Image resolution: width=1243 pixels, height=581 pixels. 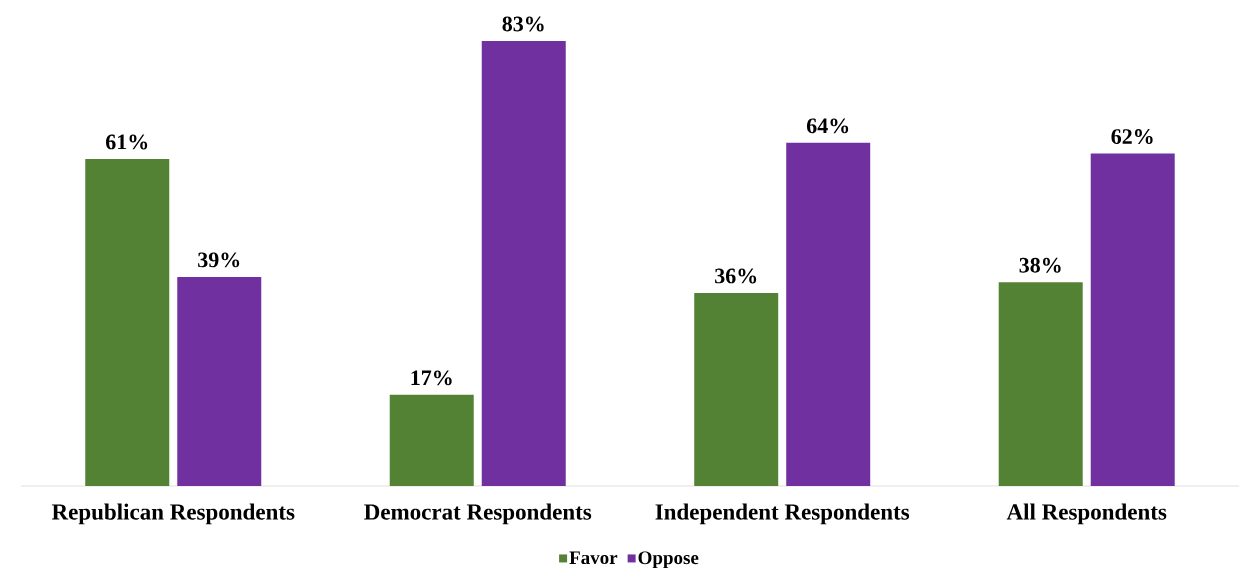 What do you see at coordinates (782, 514) in the screenshot?
I see `x-tick-label: Independent Respondents` at bounding box center [782, 514].